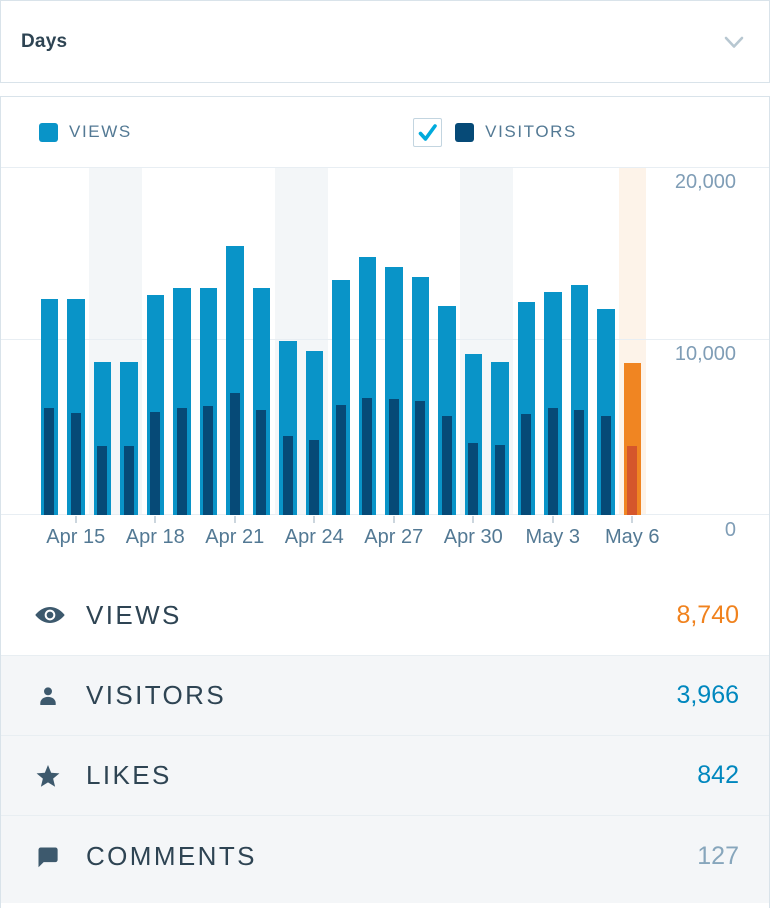 Image resolution: width=770 pixels, height=908 pixels. I want to click on person-icon, so click(51, 696).